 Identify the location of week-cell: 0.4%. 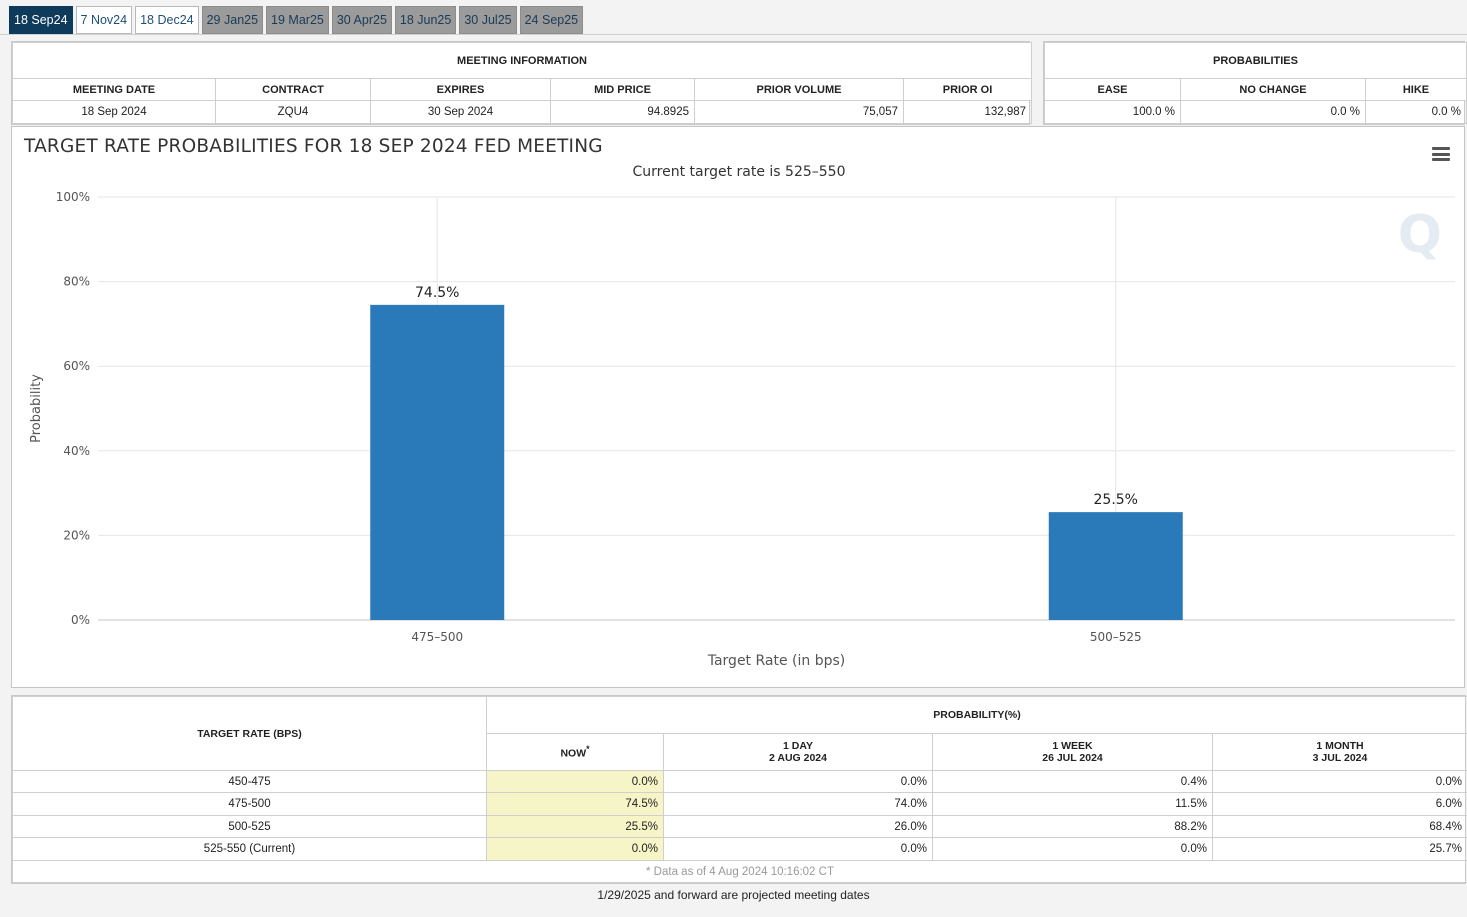
(1072, 781).